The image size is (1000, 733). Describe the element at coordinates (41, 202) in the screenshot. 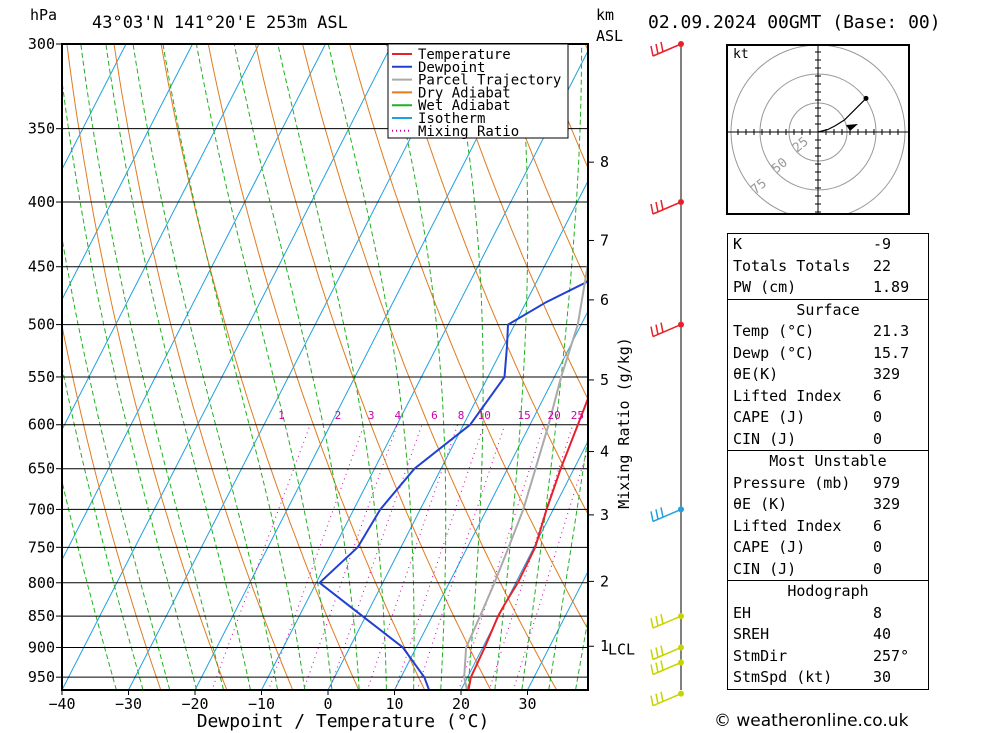

I see `pressure-tick-label: 400` at that location.